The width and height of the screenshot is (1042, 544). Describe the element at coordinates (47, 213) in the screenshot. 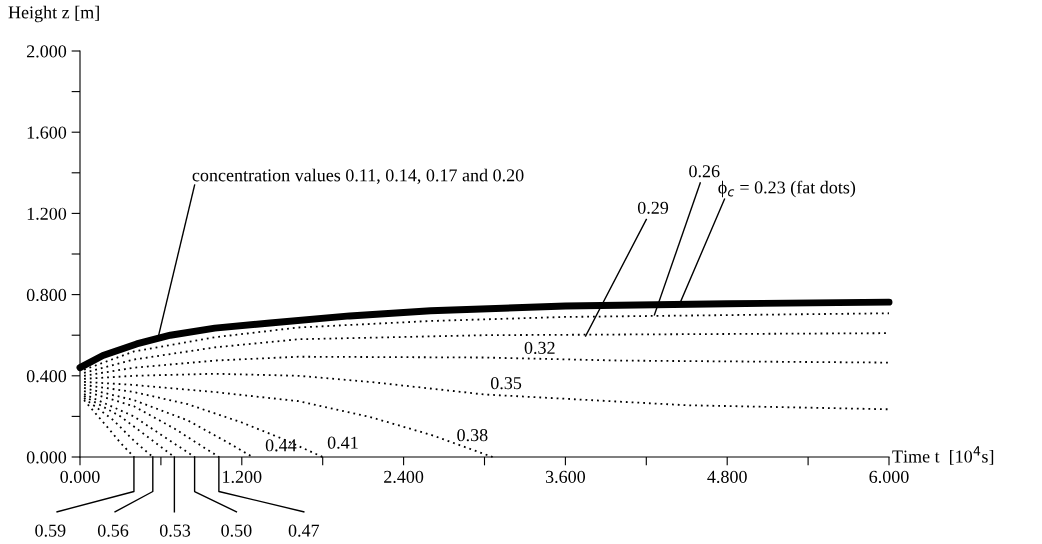

I see `y-tick-label: 1.200` at that location.